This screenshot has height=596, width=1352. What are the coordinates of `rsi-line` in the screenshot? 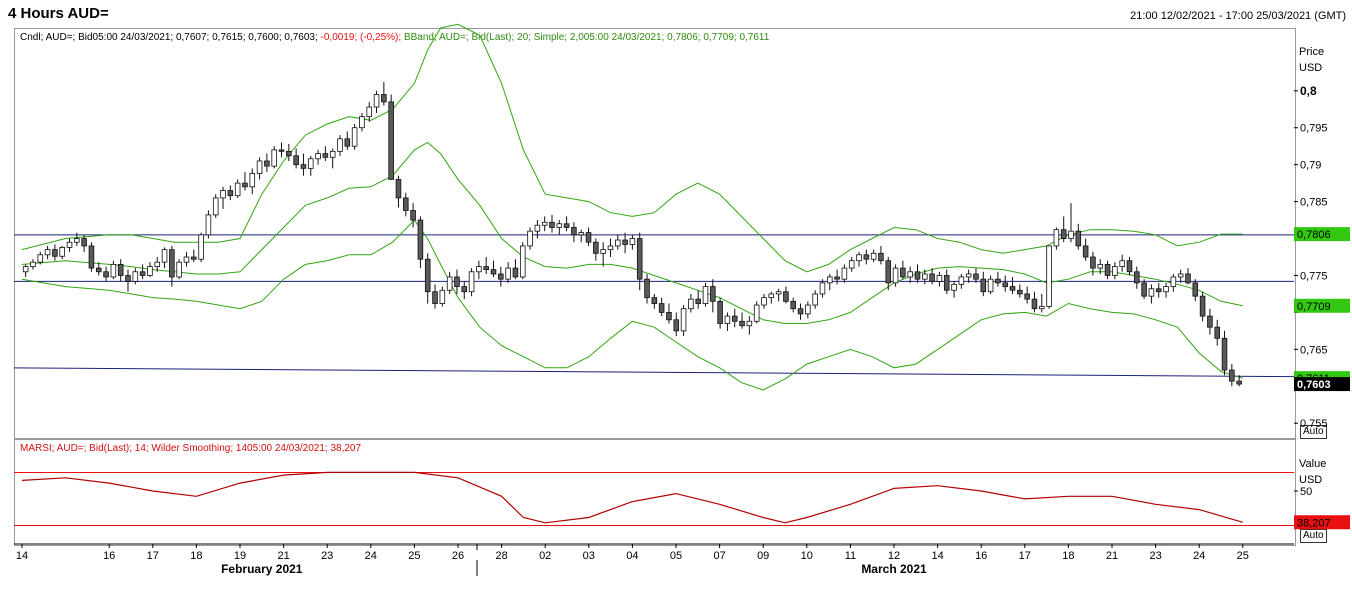 It's located at (632, 497).